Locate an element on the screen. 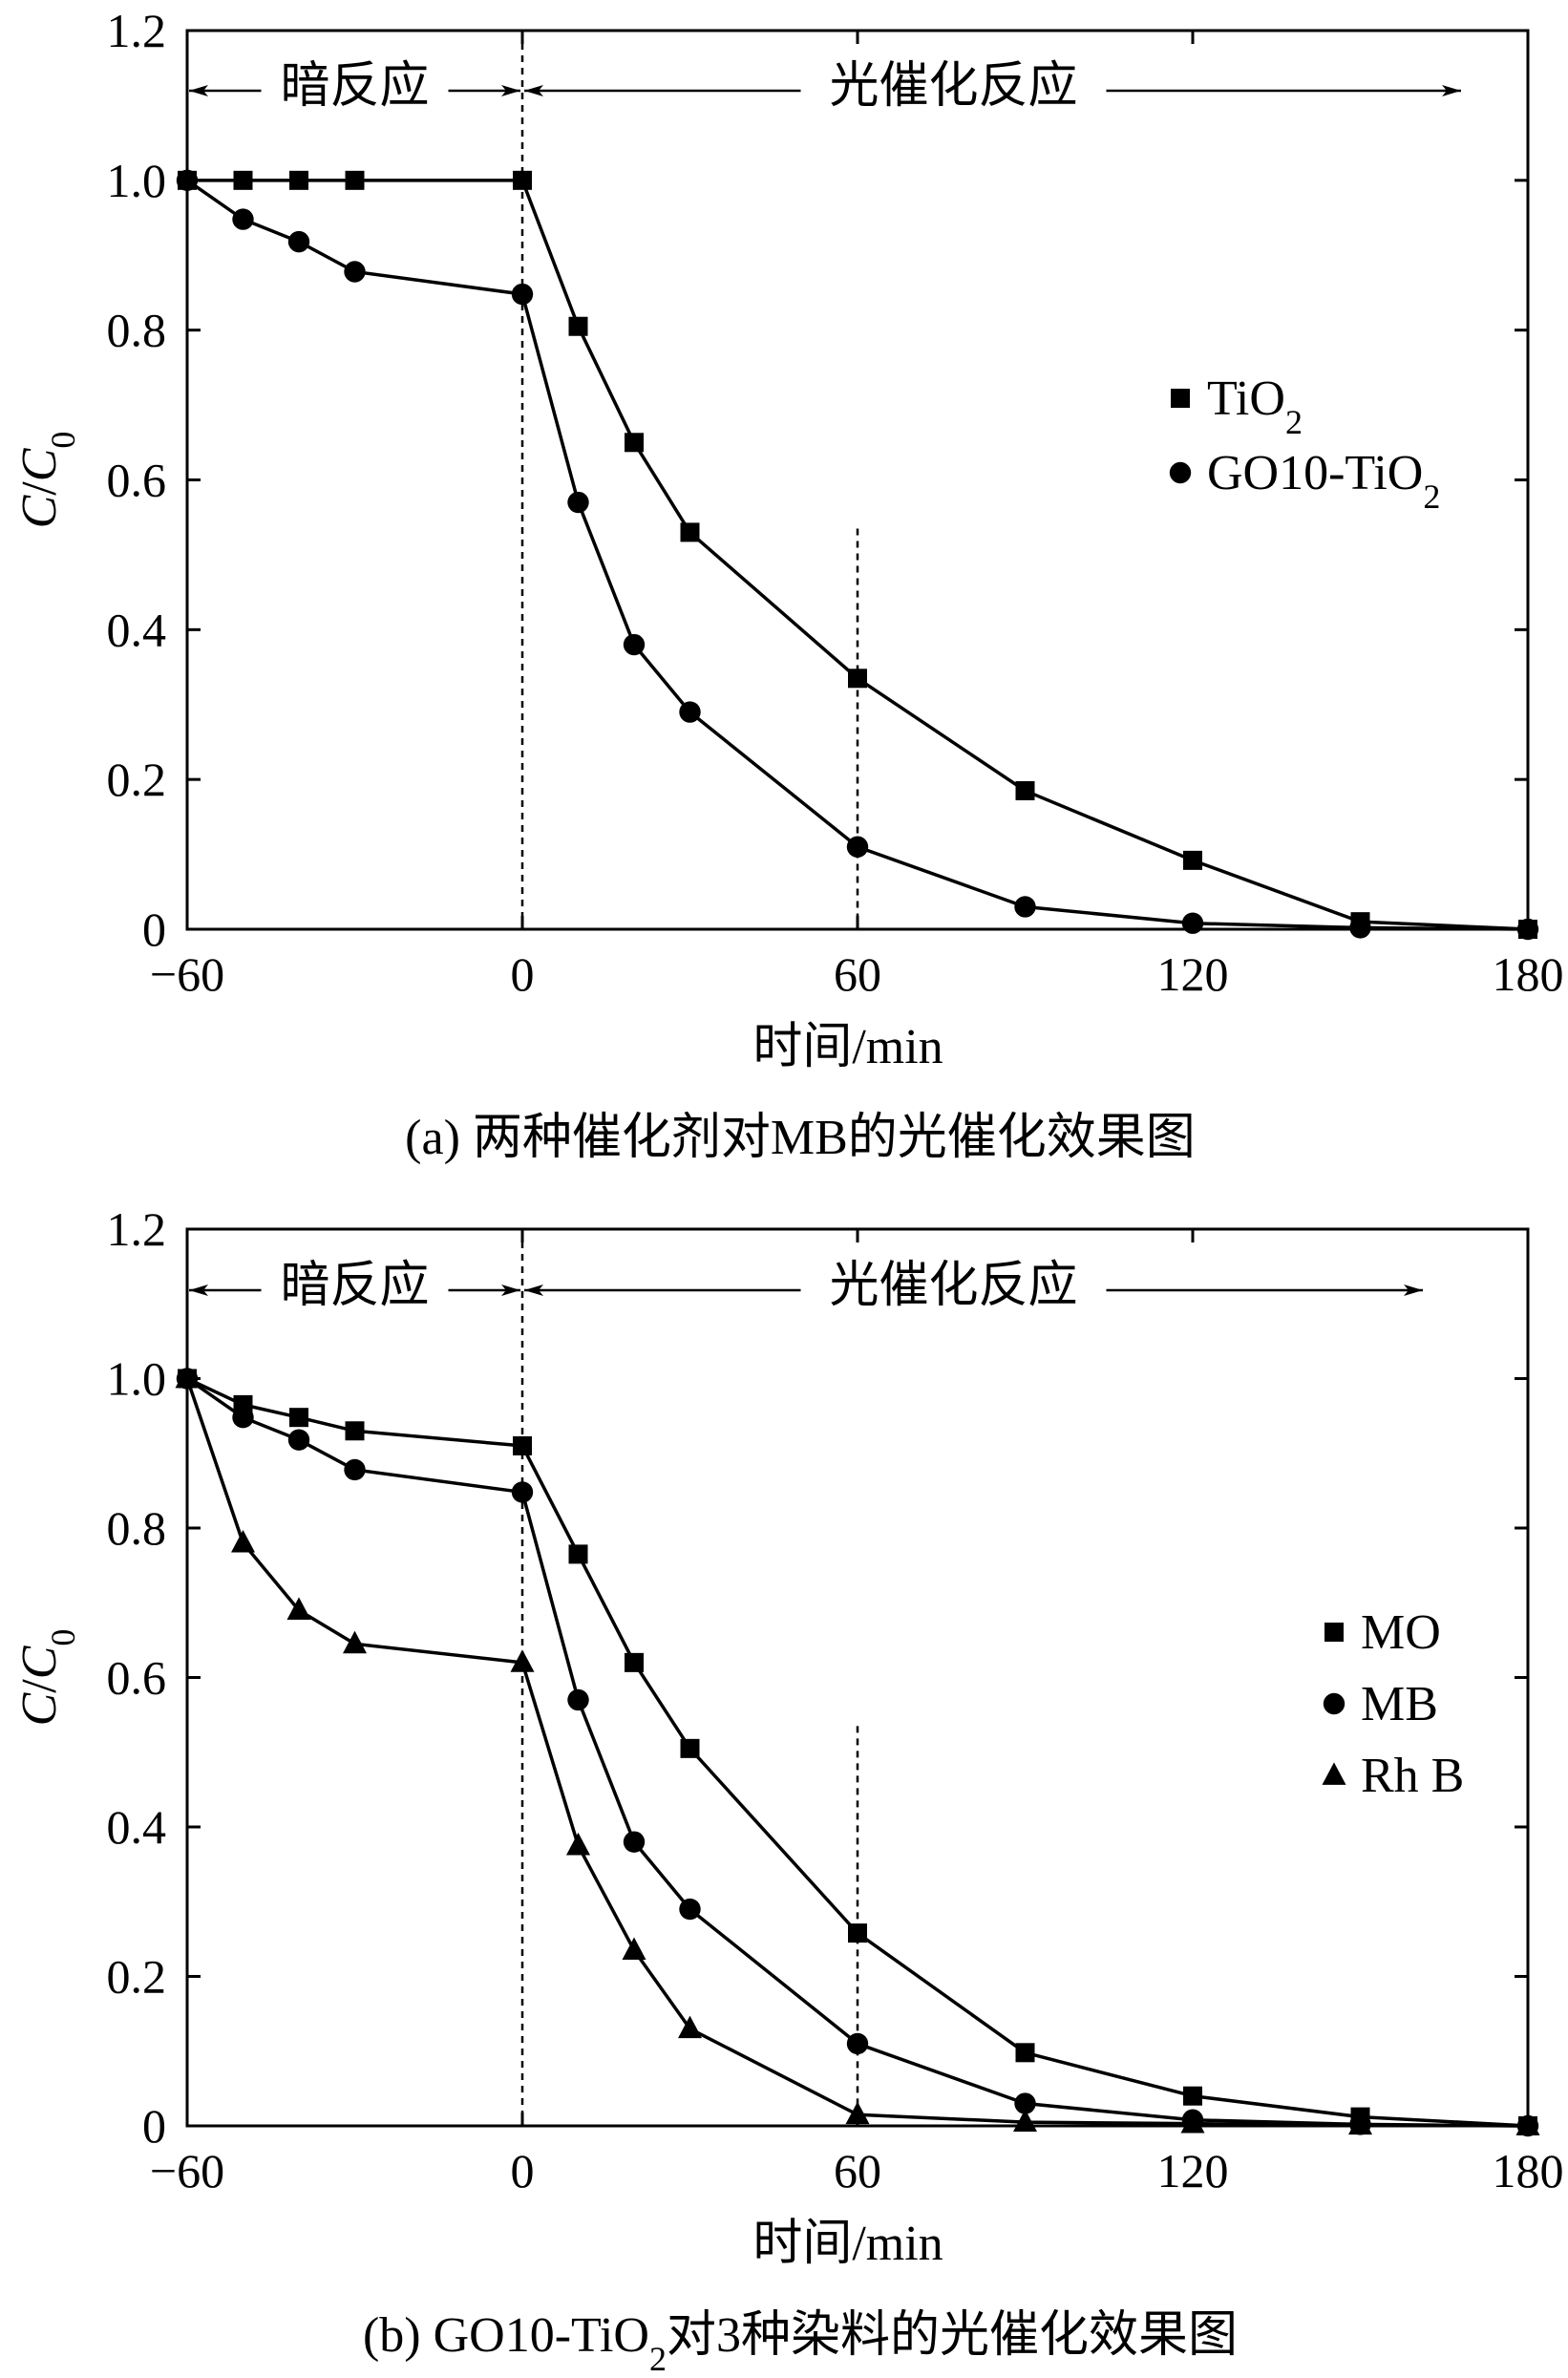 This screenshot has height=2378, width=1568. x-tick-label: 0 is located at coordinates (523, 974).